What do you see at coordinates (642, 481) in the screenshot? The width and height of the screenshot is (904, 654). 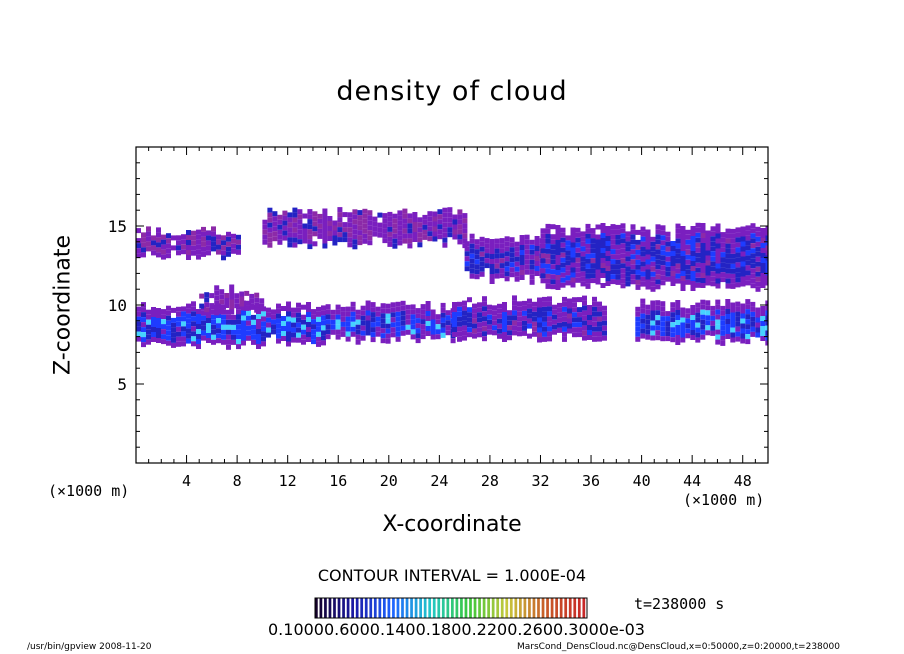 I see `x-tick-label: 40` at bounding box center [642, 481].